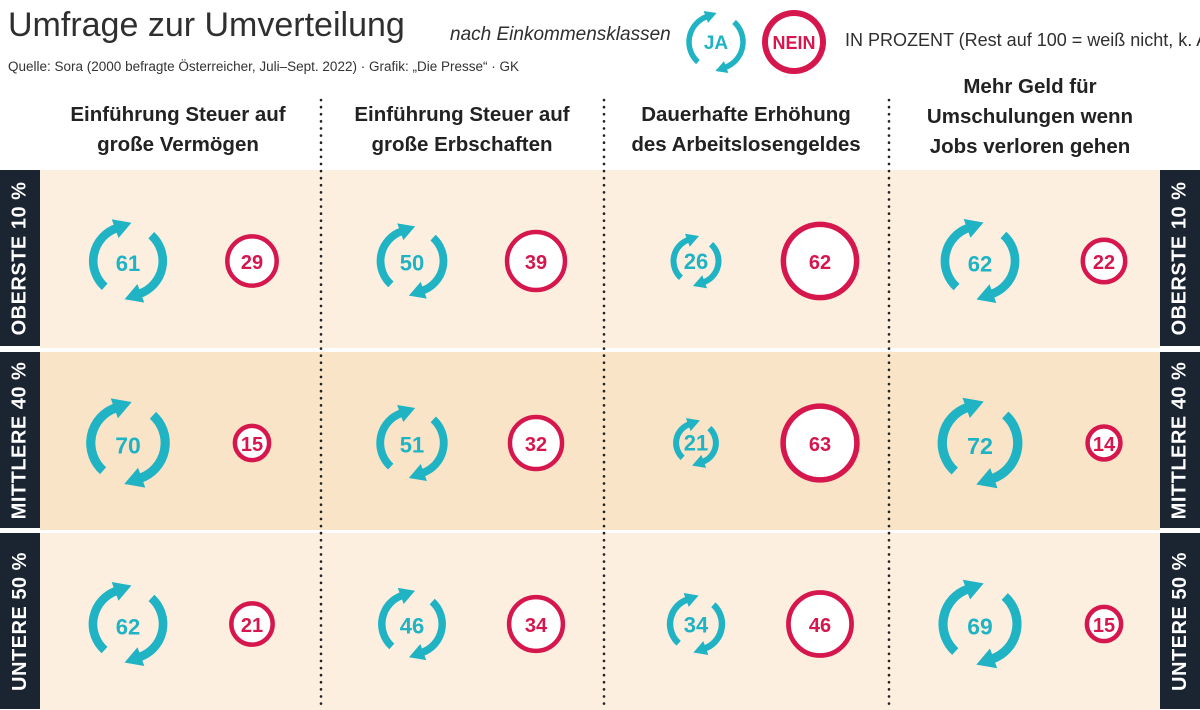  I want to click on nein-value-label: 39, so click(536, 263).